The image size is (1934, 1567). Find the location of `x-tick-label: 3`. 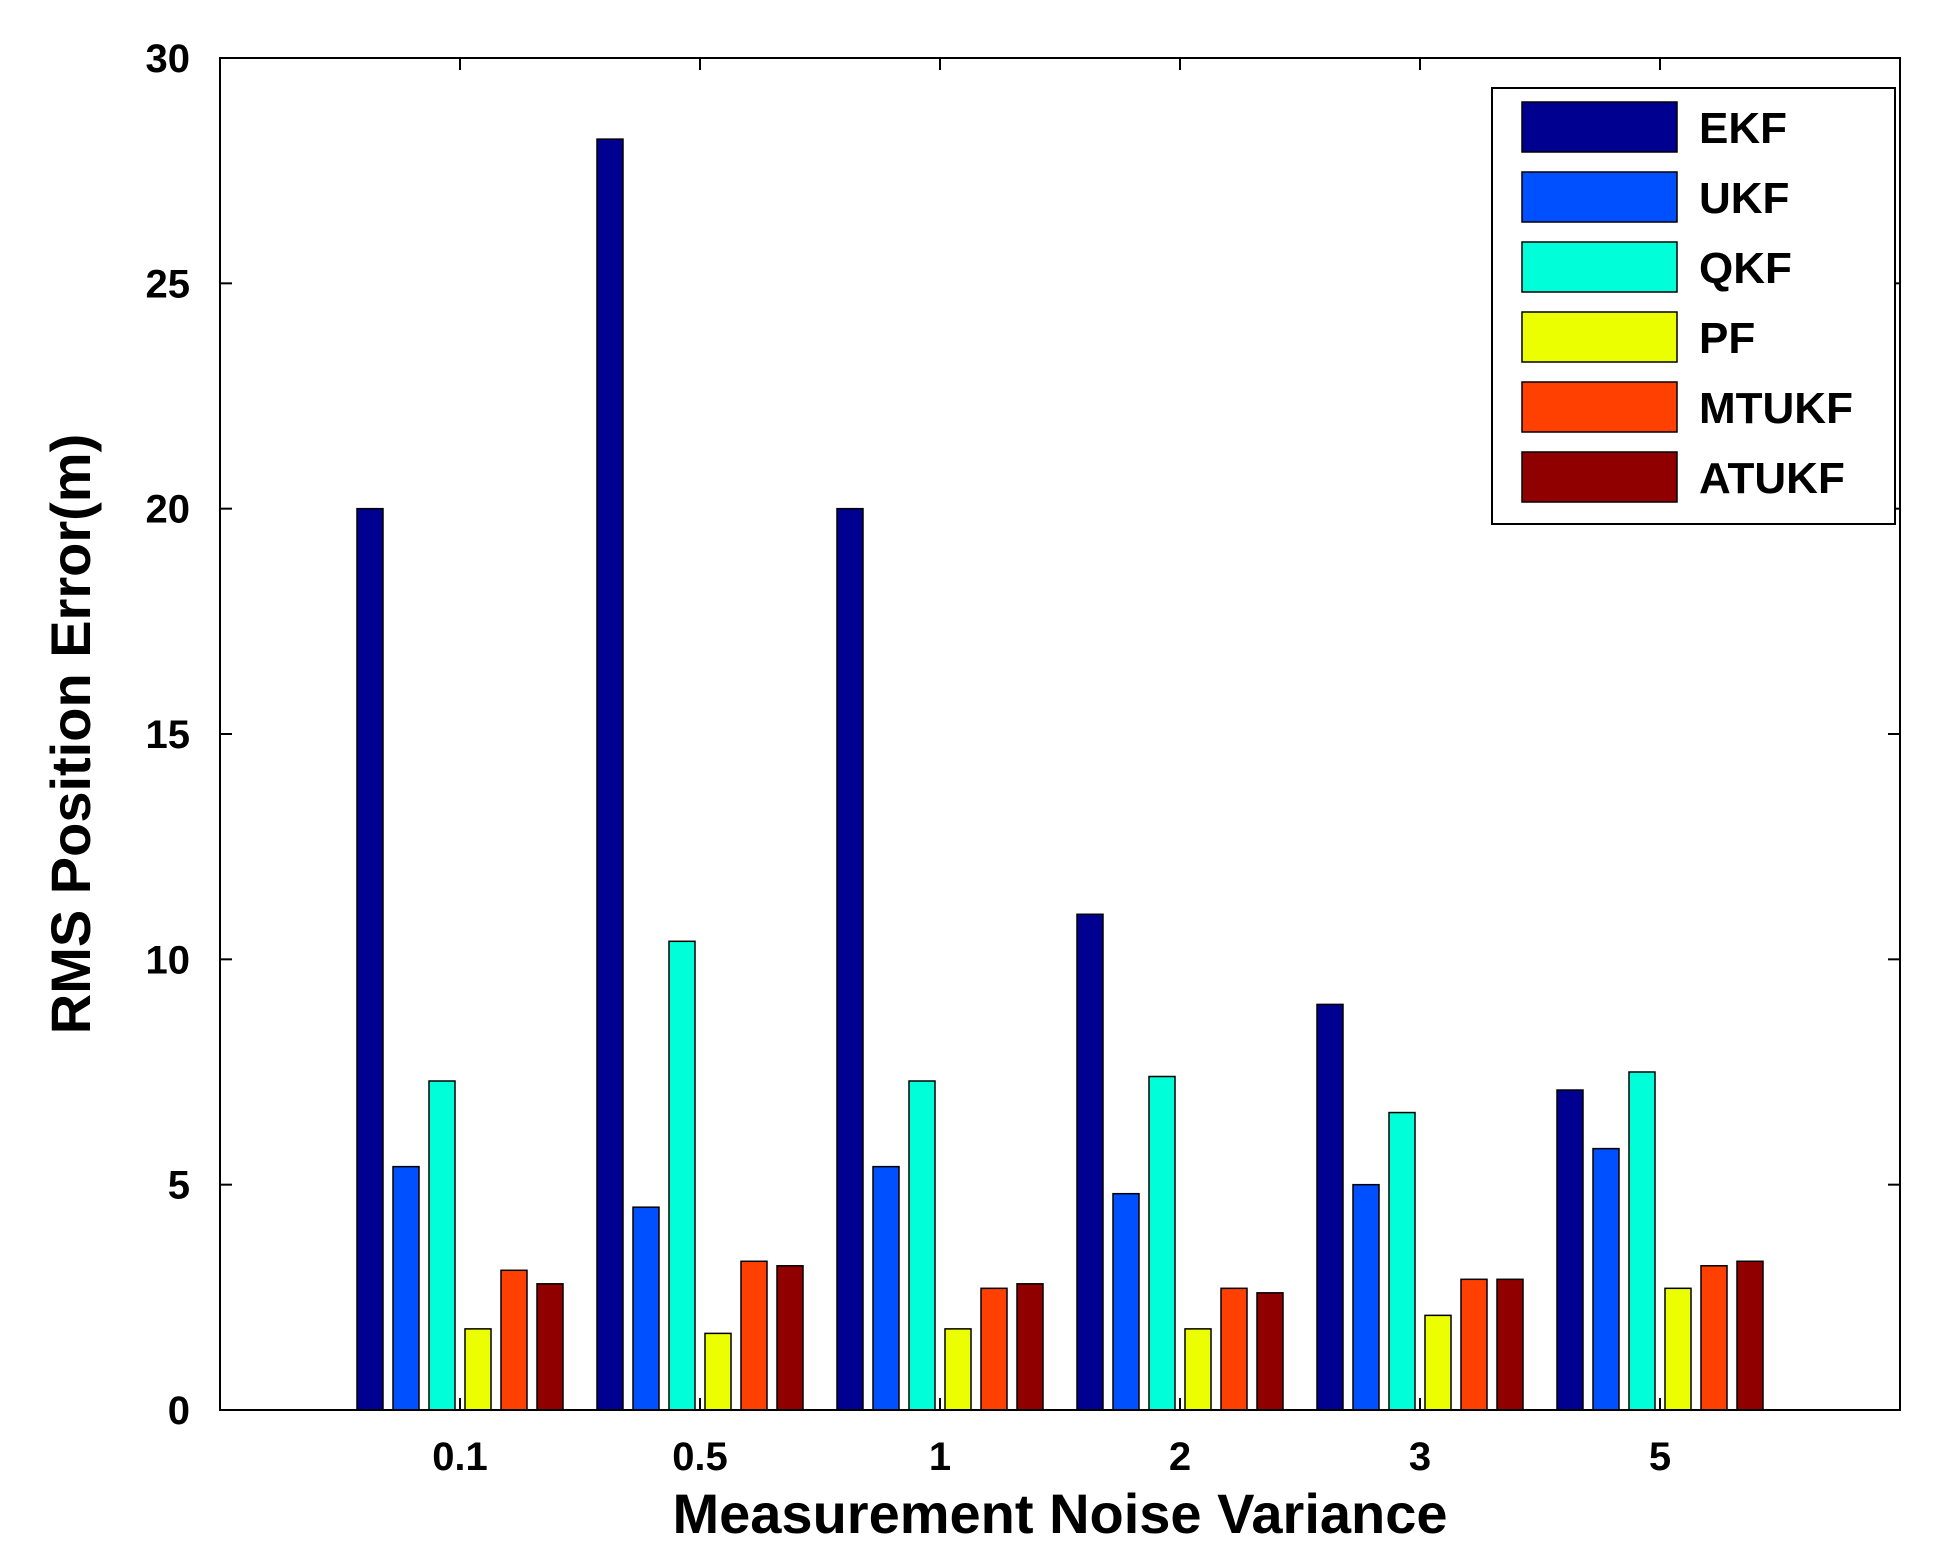

x-tick-label: 3 is located at coordinates (1420, 1457).